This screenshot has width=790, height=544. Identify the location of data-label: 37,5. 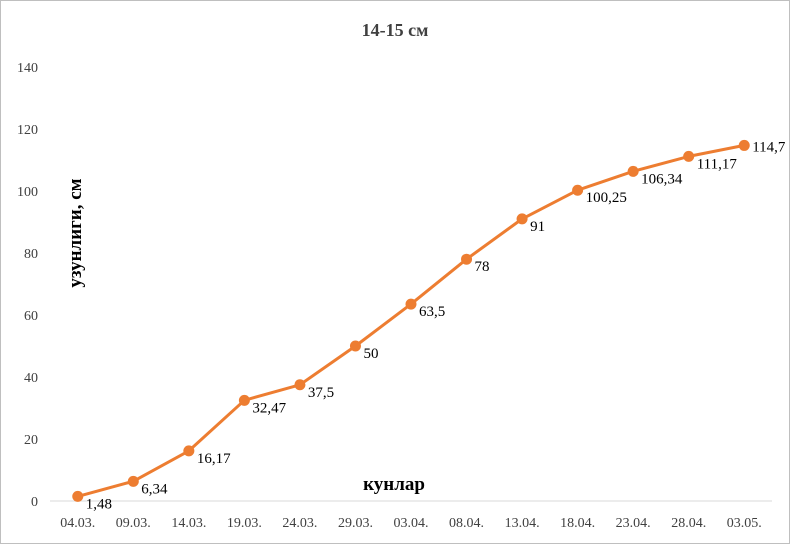
(321, 393).